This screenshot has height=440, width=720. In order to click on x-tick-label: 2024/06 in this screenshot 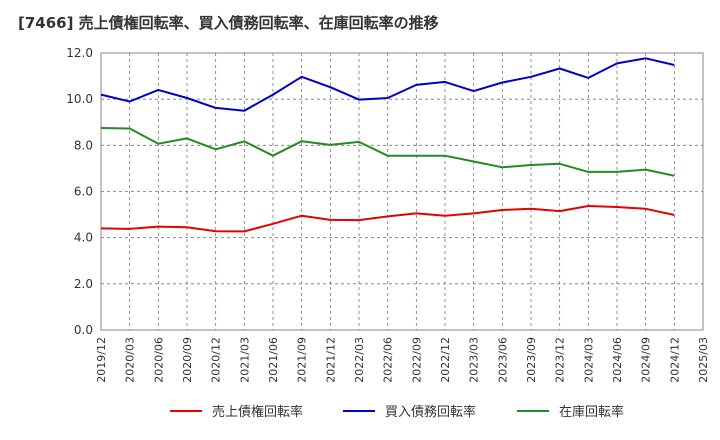, I will do `click(617, 360)`.